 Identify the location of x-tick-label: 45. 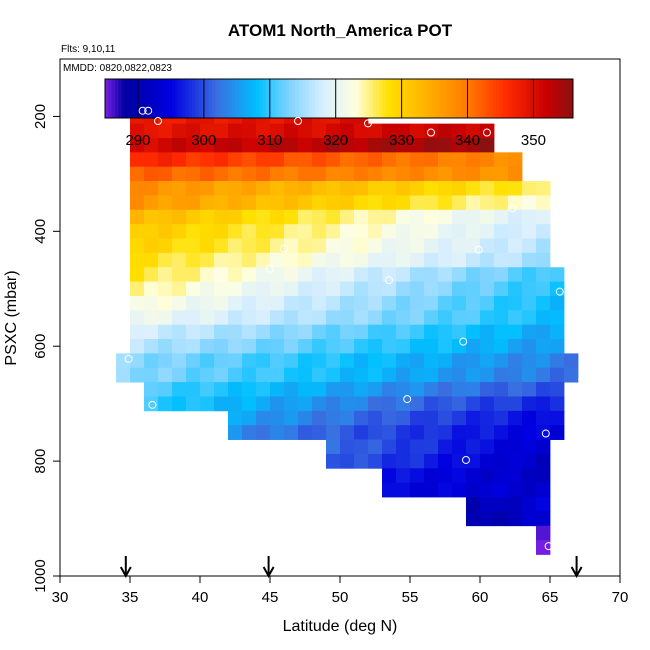
(270, 597).